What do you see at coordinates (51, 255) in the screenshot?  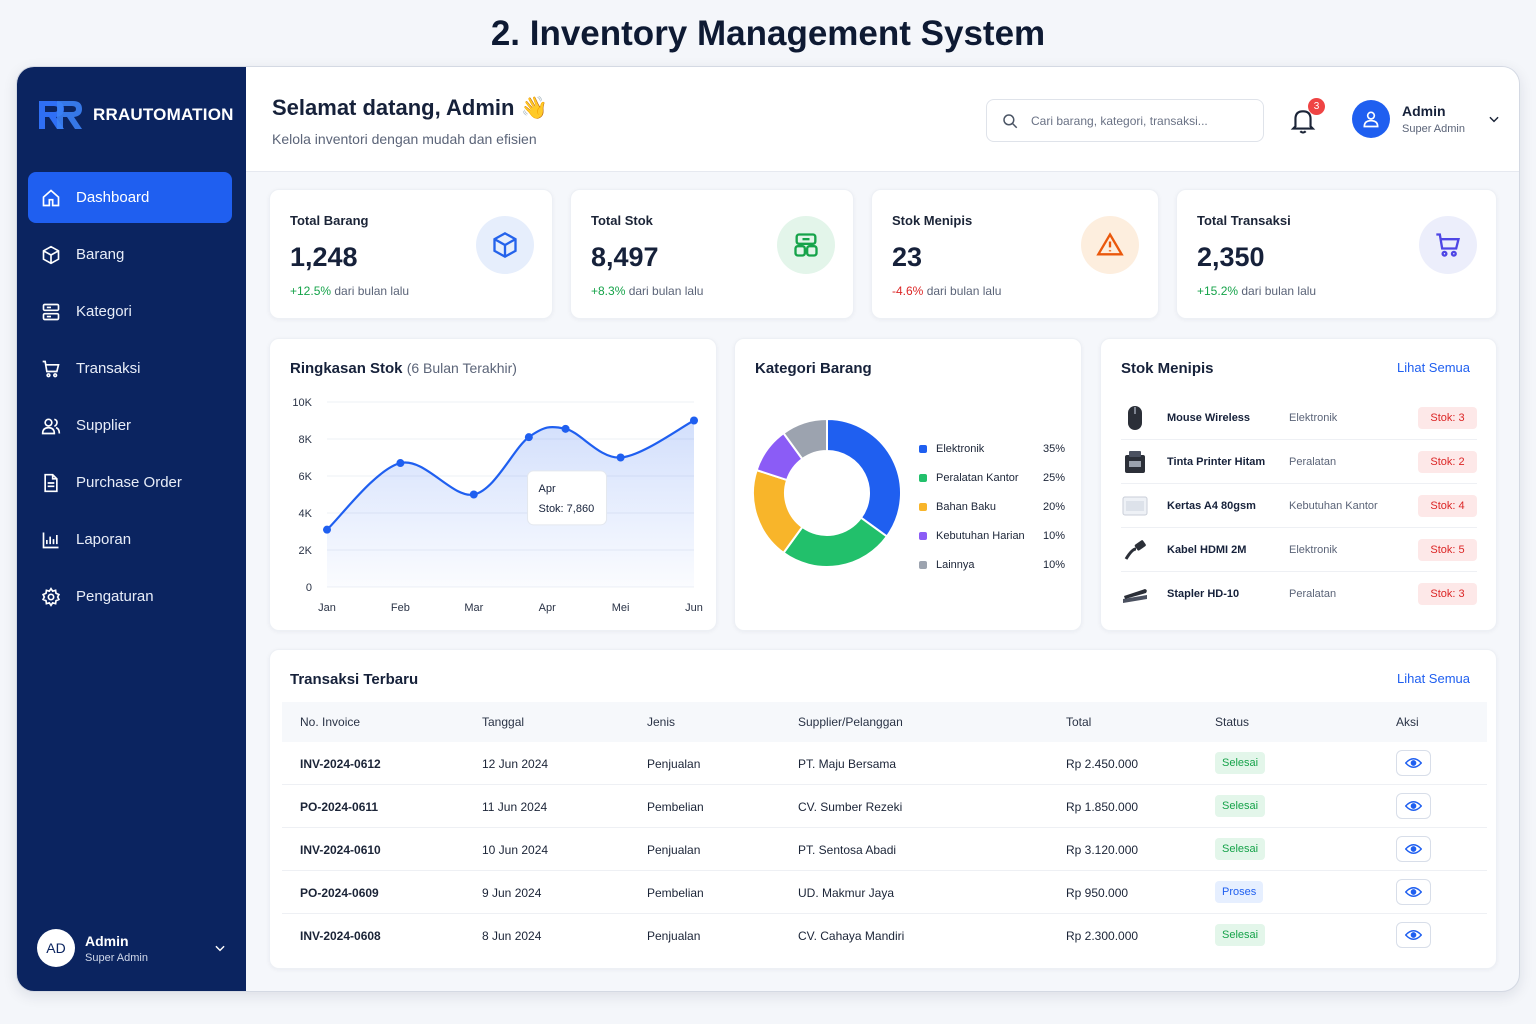 I see `box-icon` at bounding box center [51, 255].